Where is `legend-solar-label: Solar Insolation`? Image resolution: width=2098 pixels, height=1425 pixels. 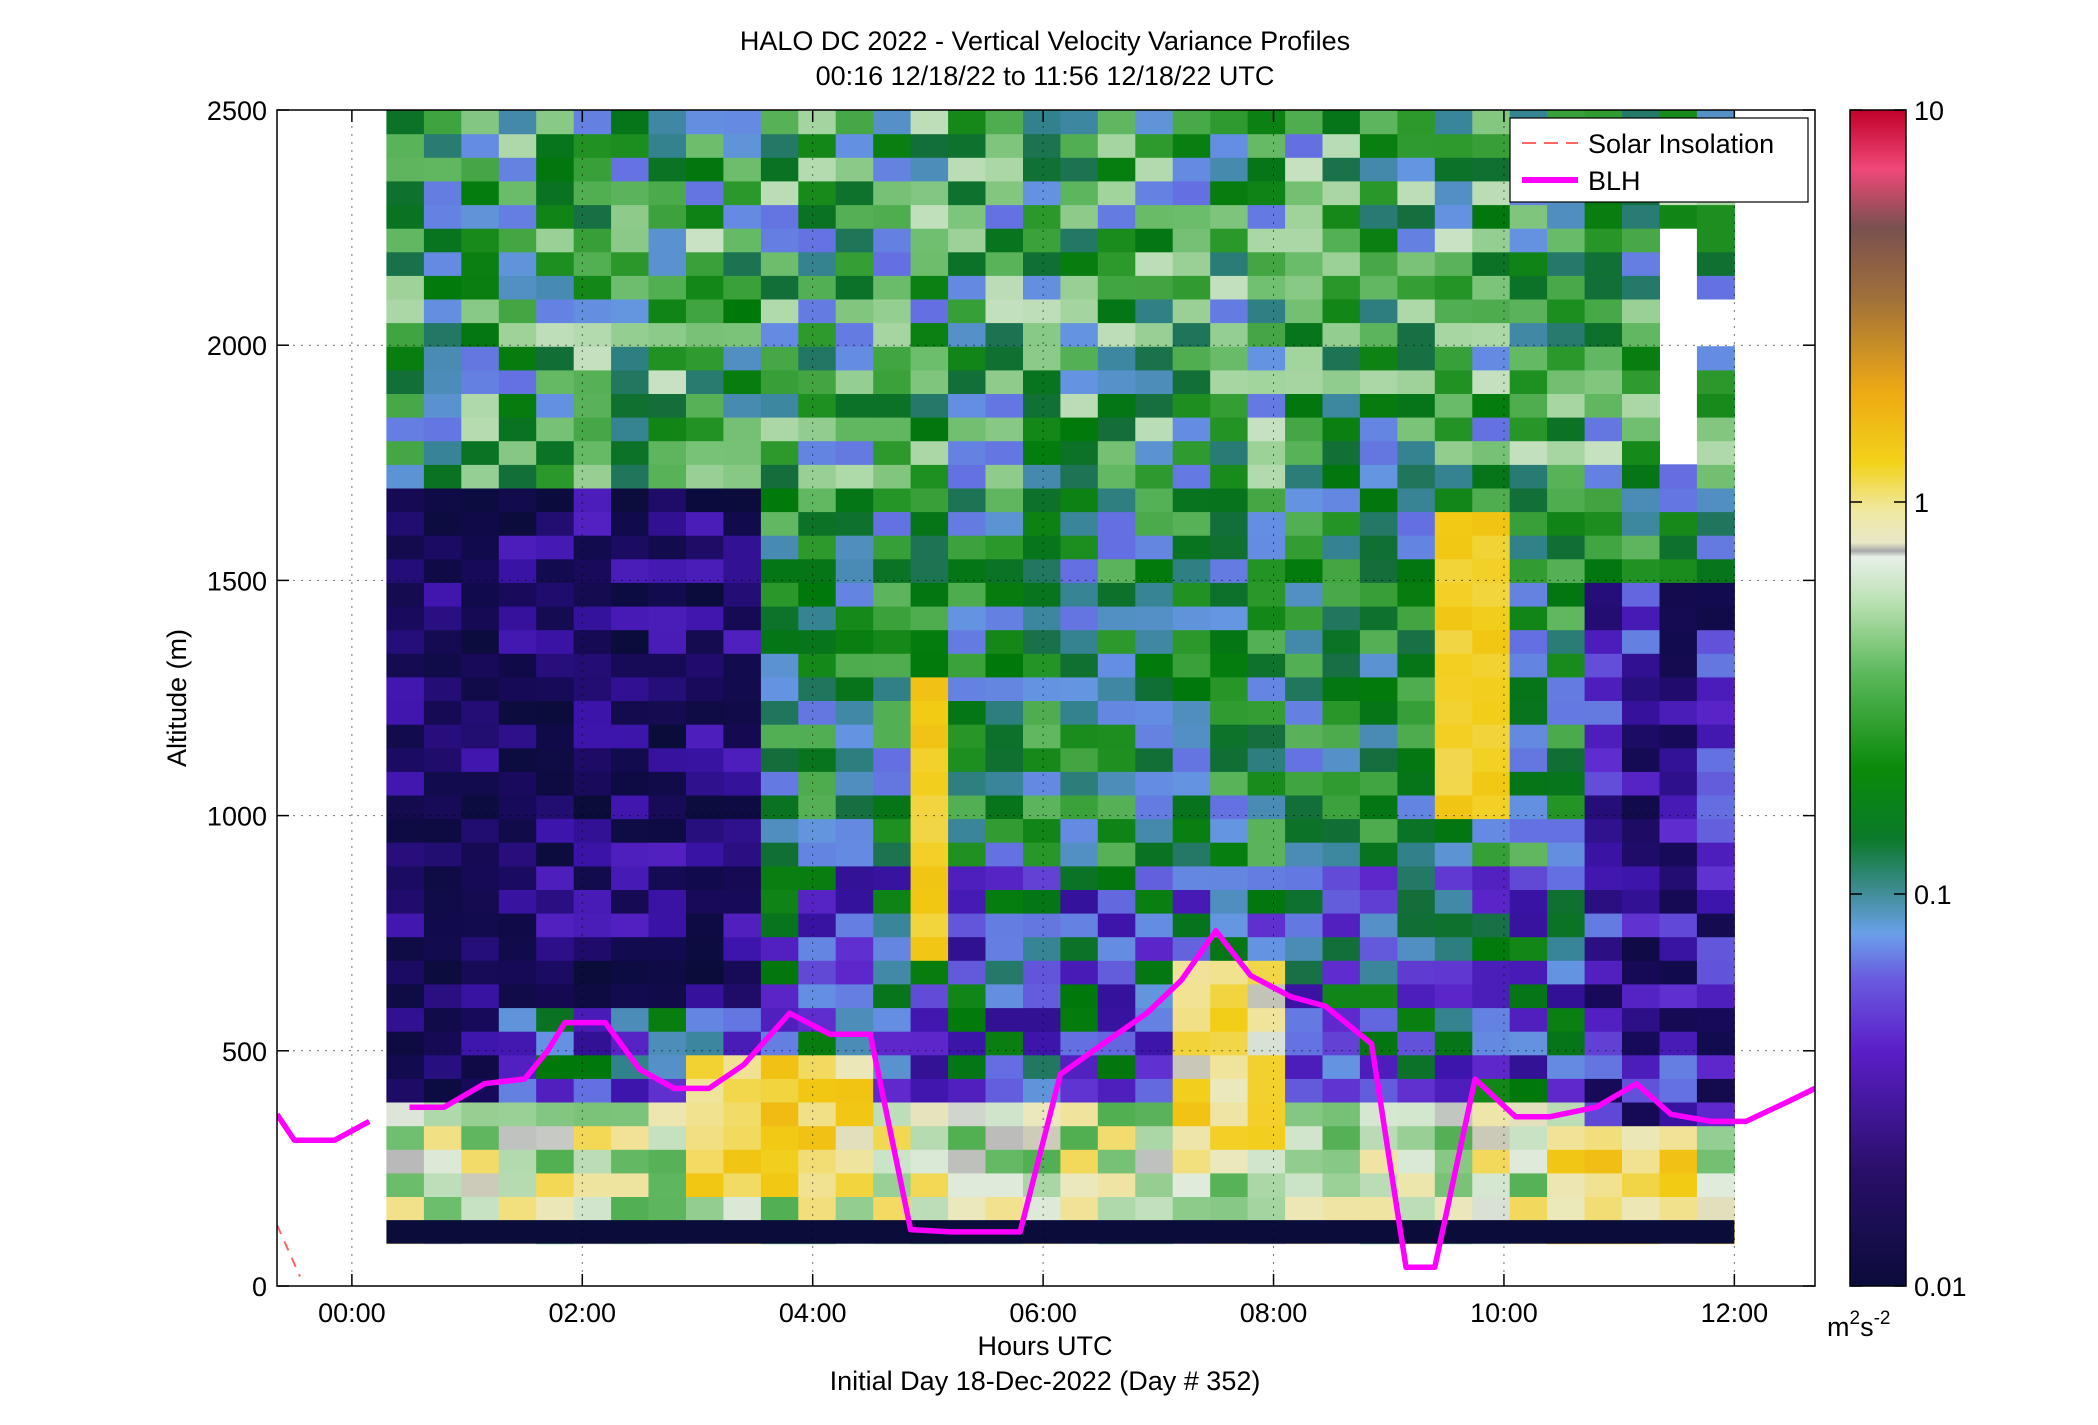
legend-solar-label: Solar Insolation is located at coordinates (1681, 144).